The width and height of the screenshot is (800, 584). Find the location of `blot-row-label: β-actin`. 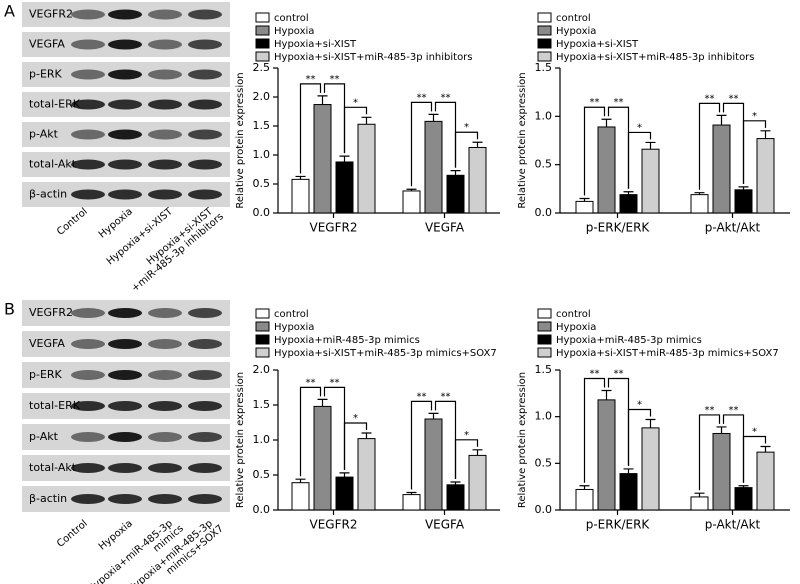

blot-row-label: β-actin is located at coordinates (48, 194).